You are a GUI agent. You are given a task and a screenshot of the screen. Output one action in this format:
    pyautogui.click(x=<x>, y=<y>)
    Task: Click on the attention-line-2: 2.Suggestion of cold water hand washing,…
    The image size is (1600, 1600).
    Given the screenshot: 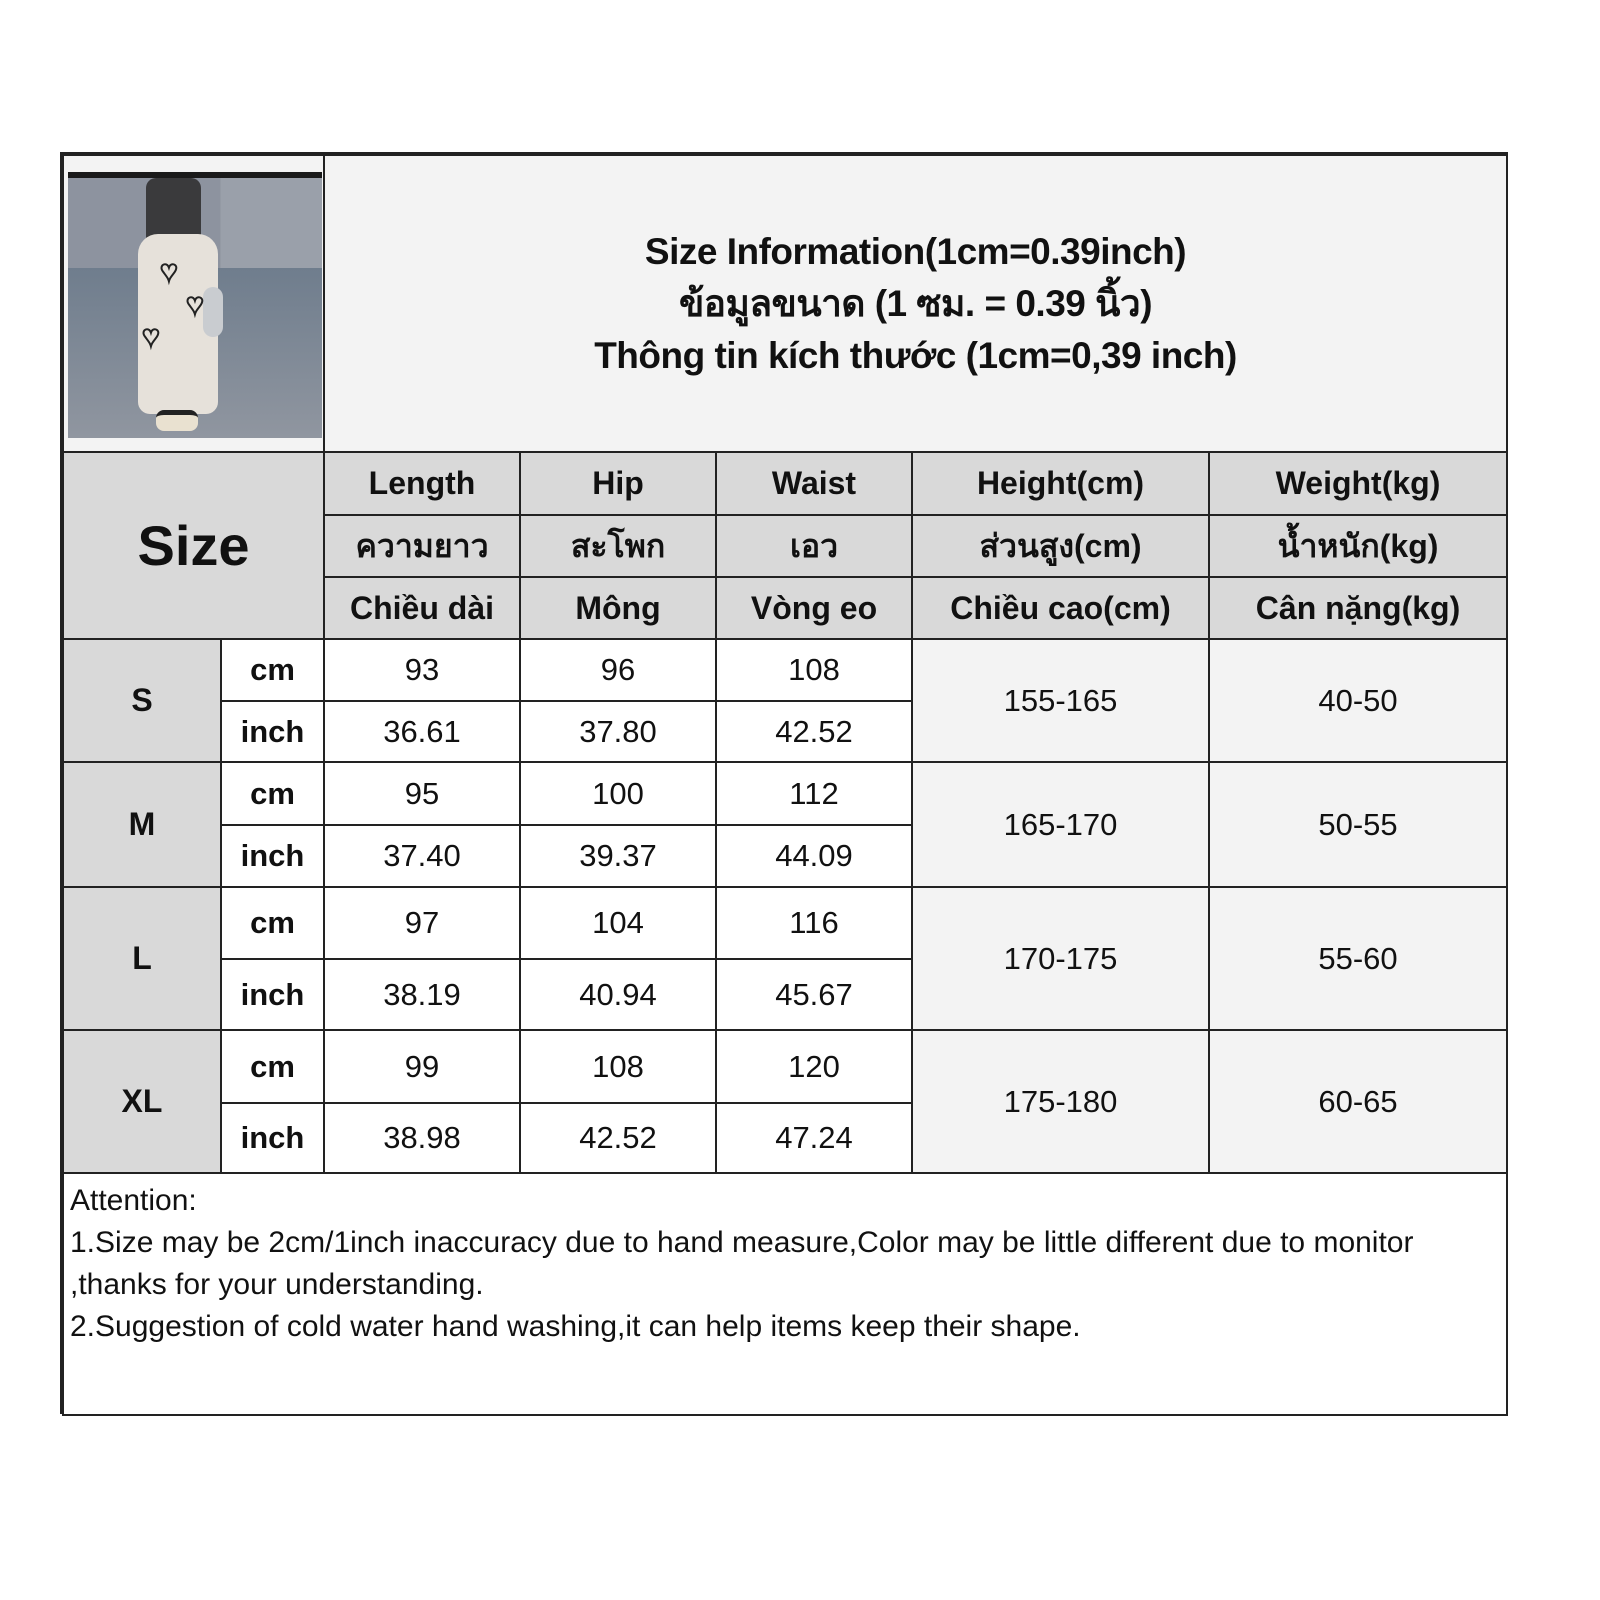 What is the action you would take?
    pyautogui.click(x=575, y=1326)
    